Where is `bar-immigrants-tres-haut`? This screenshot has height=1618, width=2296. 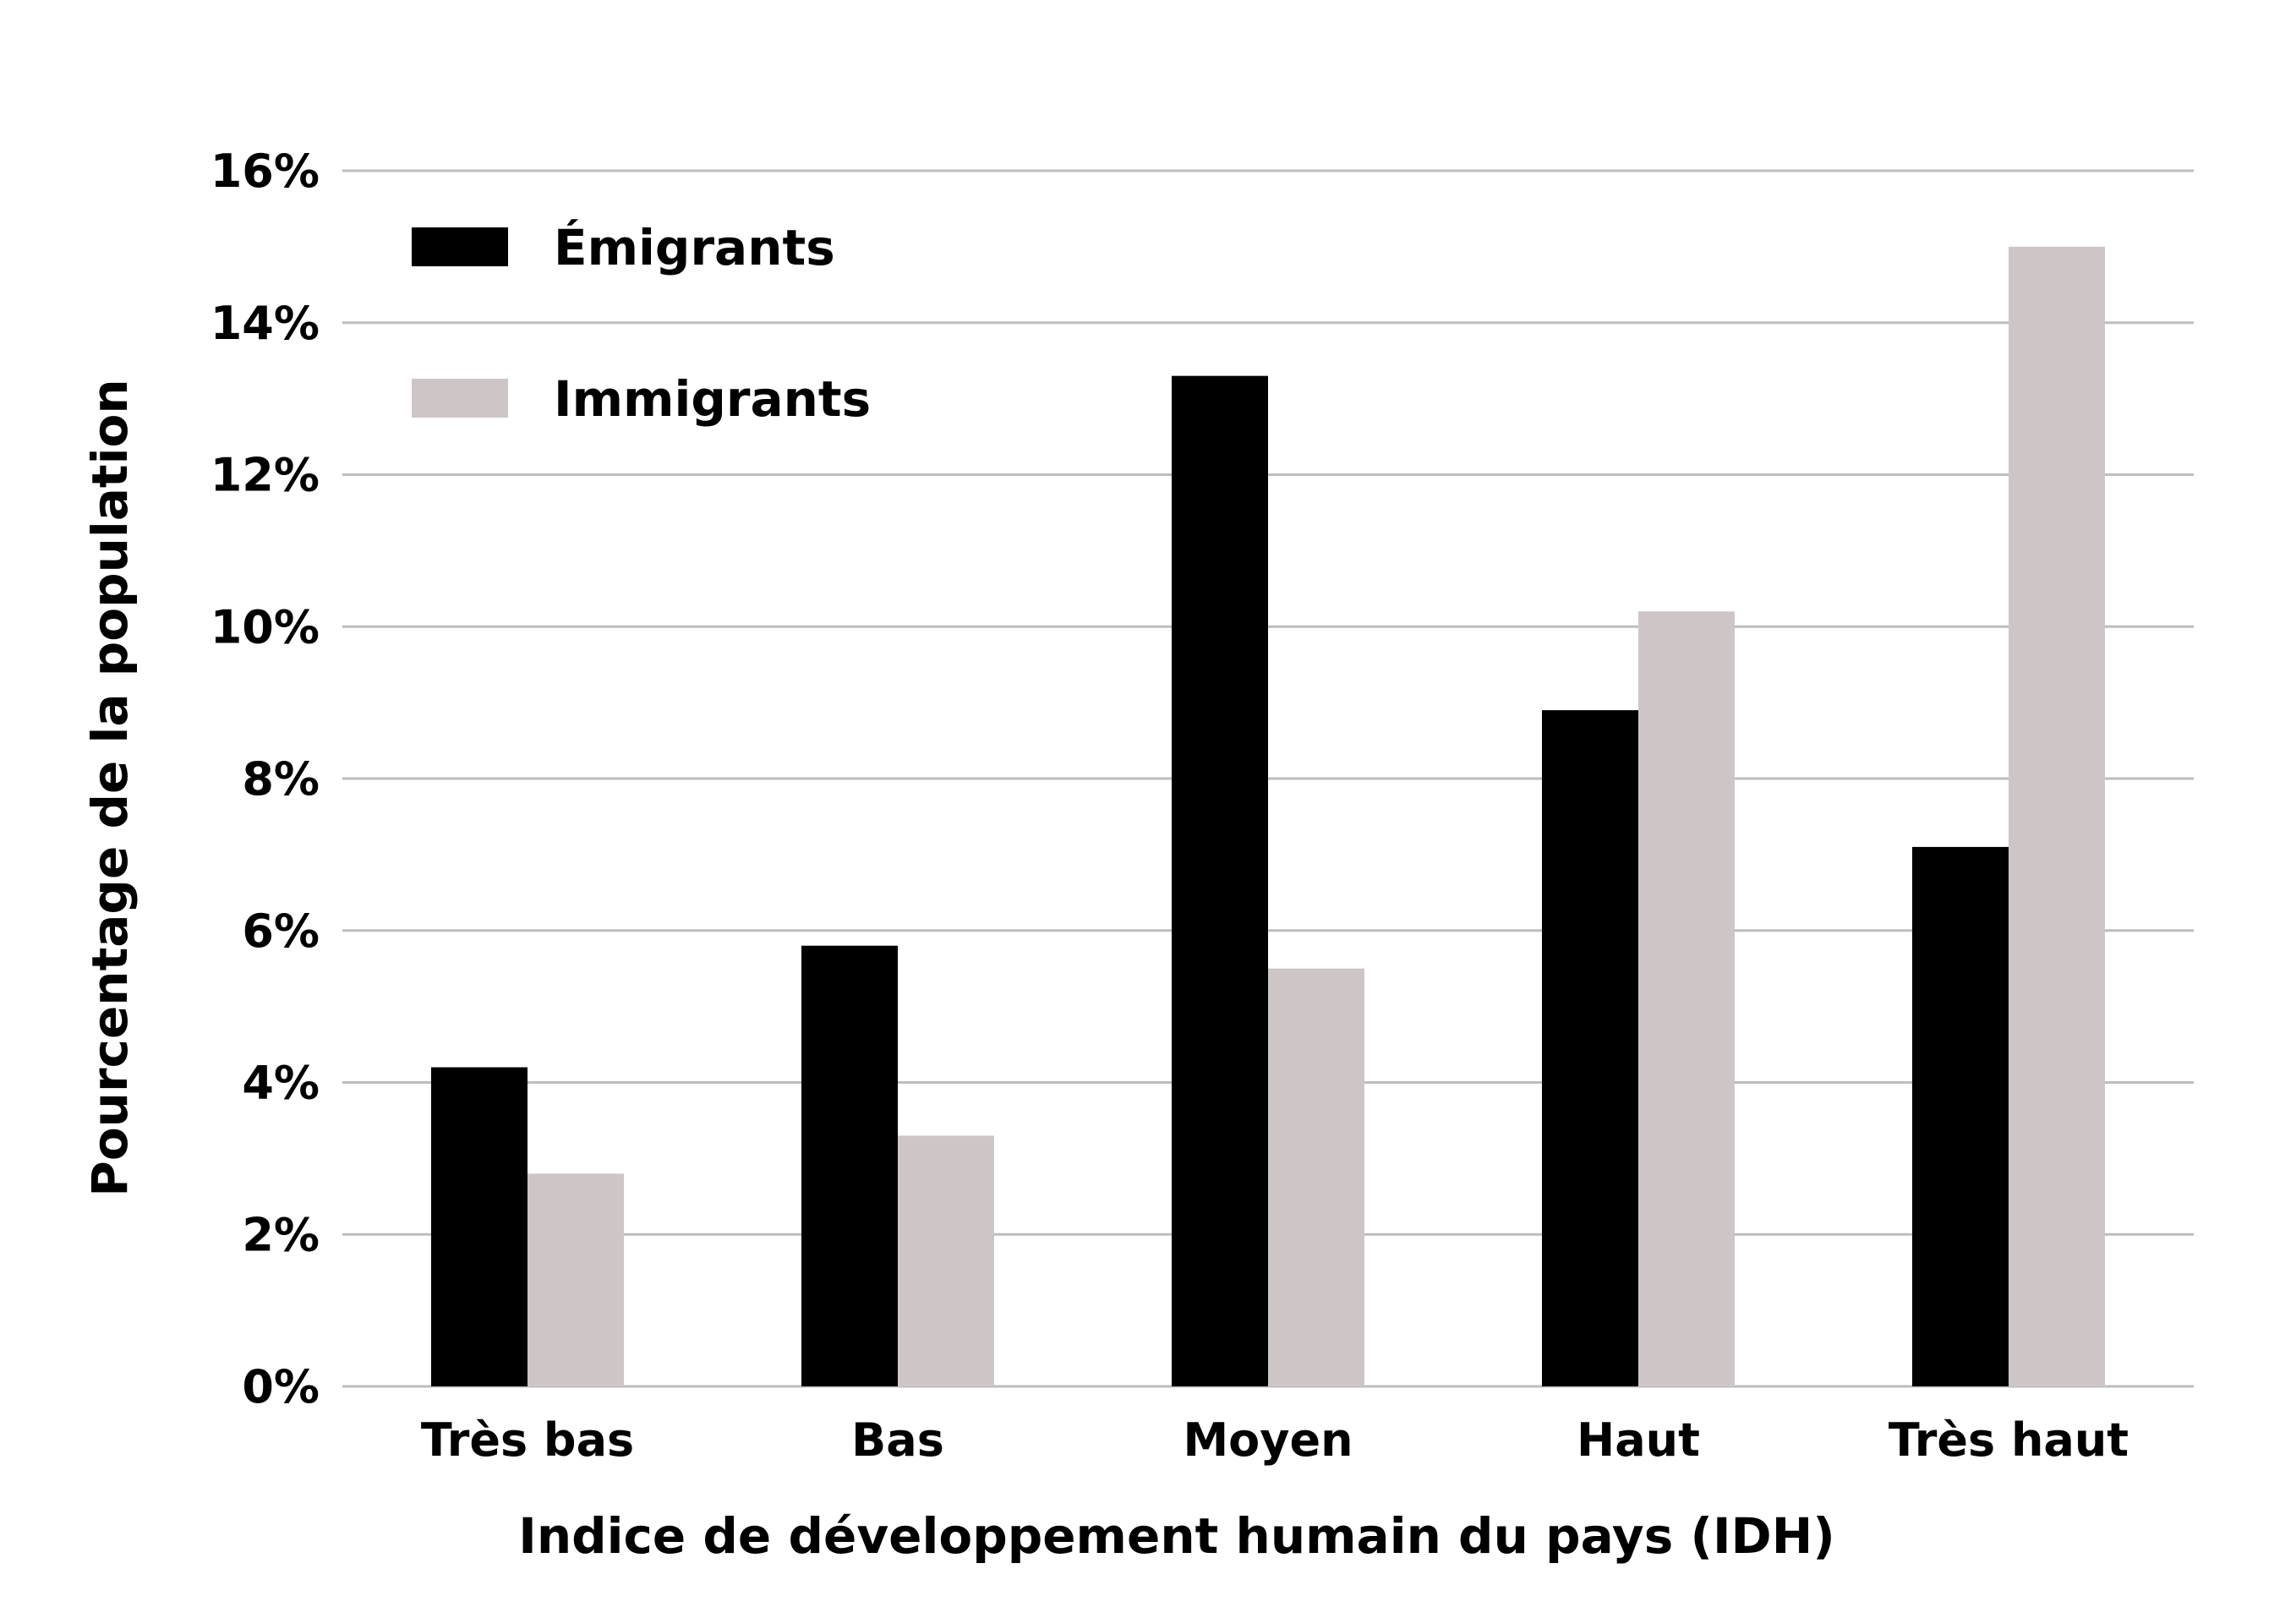 bar-immigrants-tres-haut is located at coordinates (2057, 816).